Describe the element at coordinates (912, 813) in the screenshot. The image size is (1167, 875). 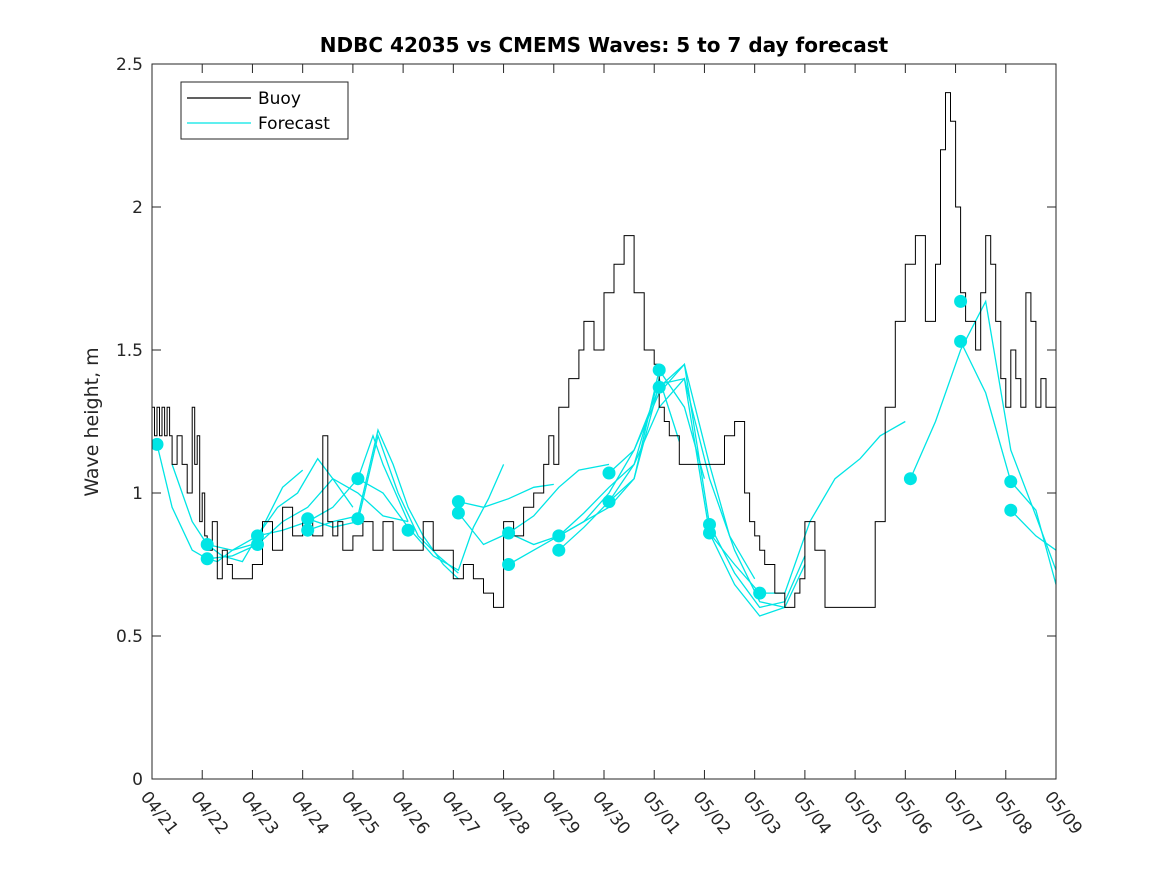
I see `x-tick-label-15: 05/06` at that location.